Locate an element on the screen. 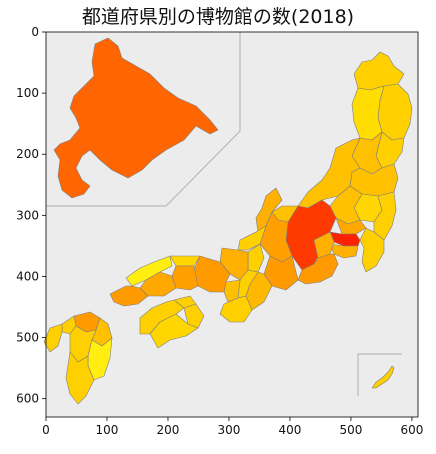 The height and width of the screenshot is (454, 436). y-tick-label: 300 is located at coordinates (27, 215).